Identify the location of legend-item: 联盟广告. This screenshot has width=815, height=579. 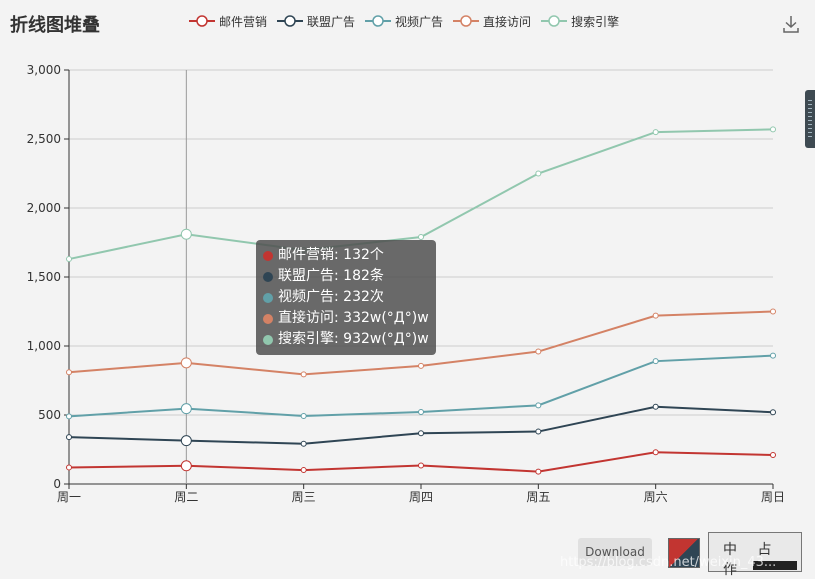
(316, 21).